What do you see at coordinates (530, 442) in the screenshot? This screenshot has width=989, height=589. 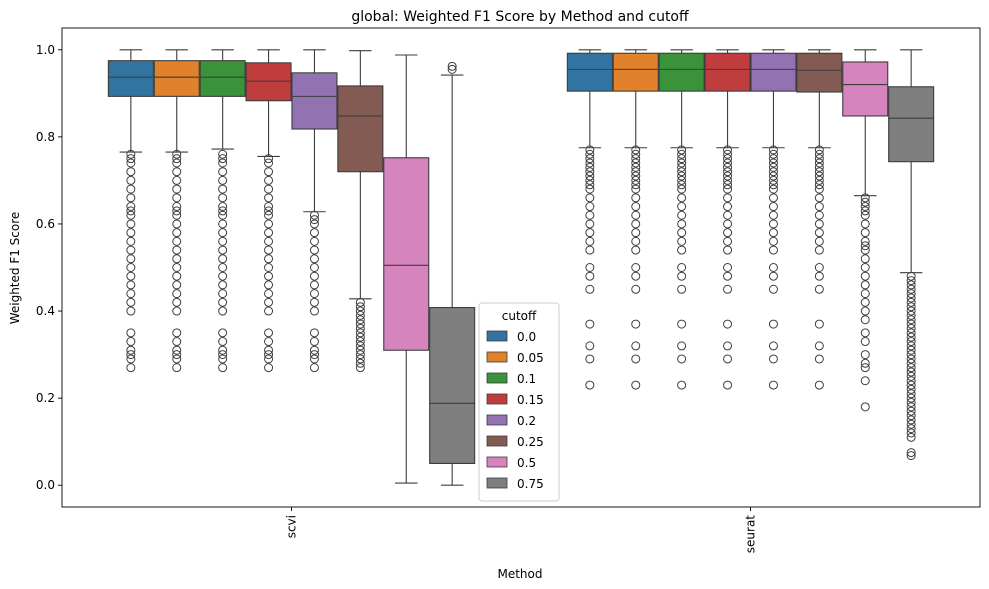 I see `legend-label: 0.25` at bounding box center [530, 442].